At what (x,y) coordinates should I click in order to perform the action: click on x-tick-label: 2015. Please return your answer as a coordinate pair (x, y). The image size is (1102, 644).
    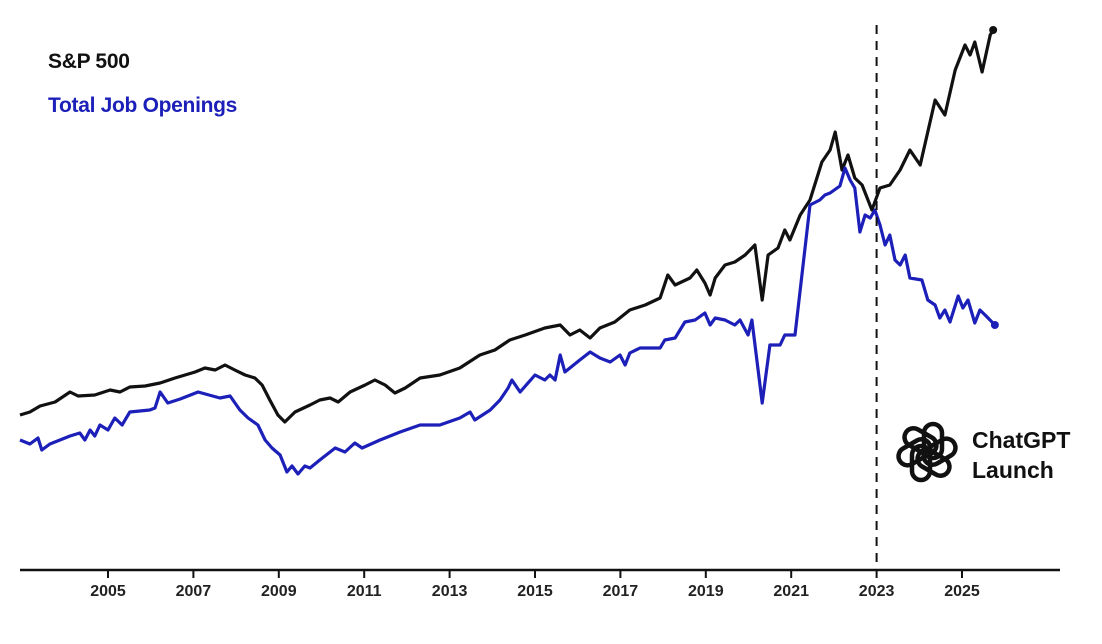
    Looking at the image, I should click on (535, 591).